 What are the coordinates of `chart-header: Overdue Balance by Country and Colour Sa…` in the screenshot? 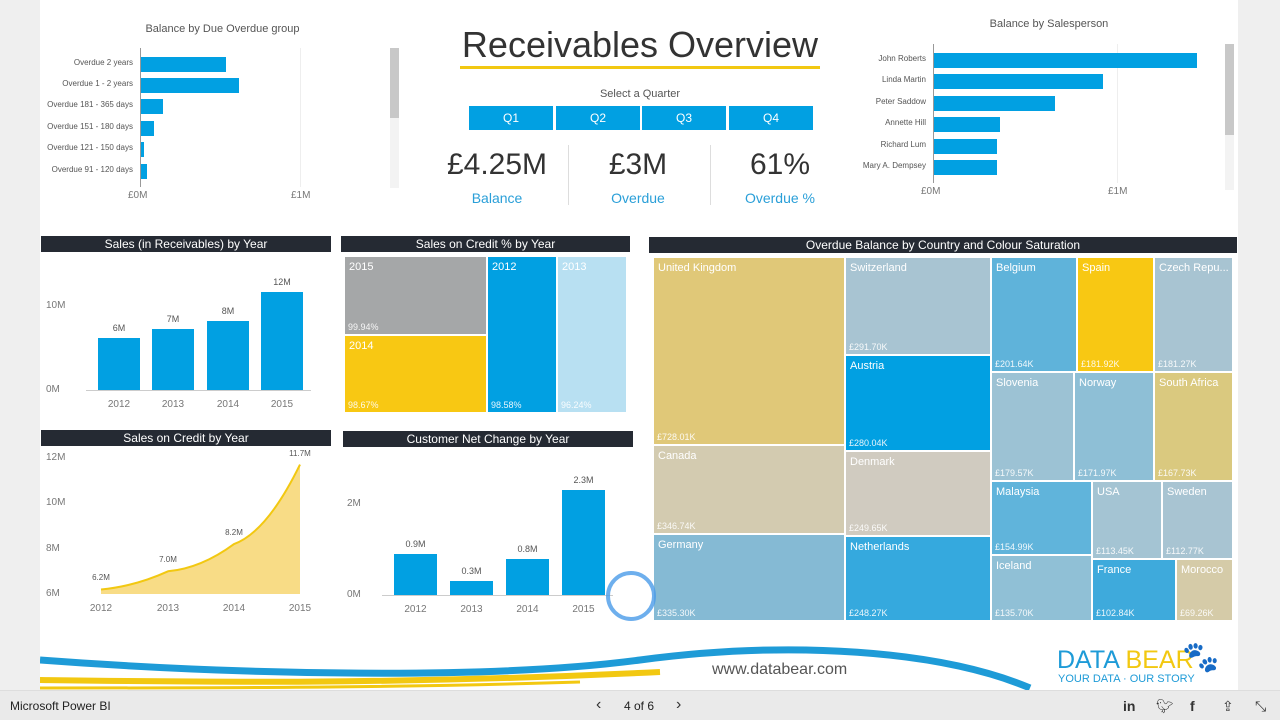 It's located at (943, 245).